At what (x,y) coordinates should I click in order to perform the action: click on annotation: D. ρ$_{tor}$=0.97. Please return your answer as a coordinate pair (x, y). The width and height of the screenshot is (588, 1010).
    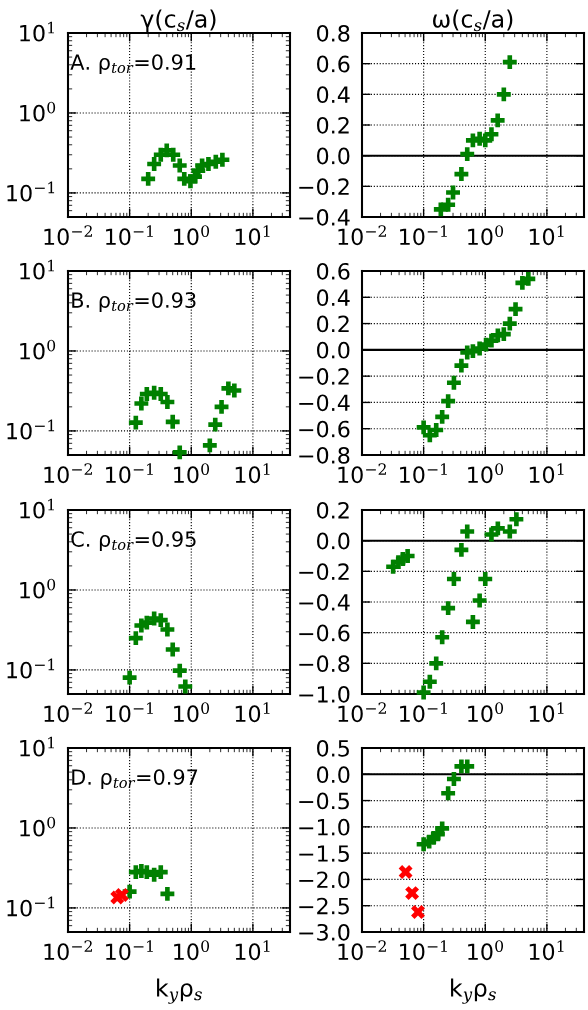
    Looking at the image, I should click on (135, 779).